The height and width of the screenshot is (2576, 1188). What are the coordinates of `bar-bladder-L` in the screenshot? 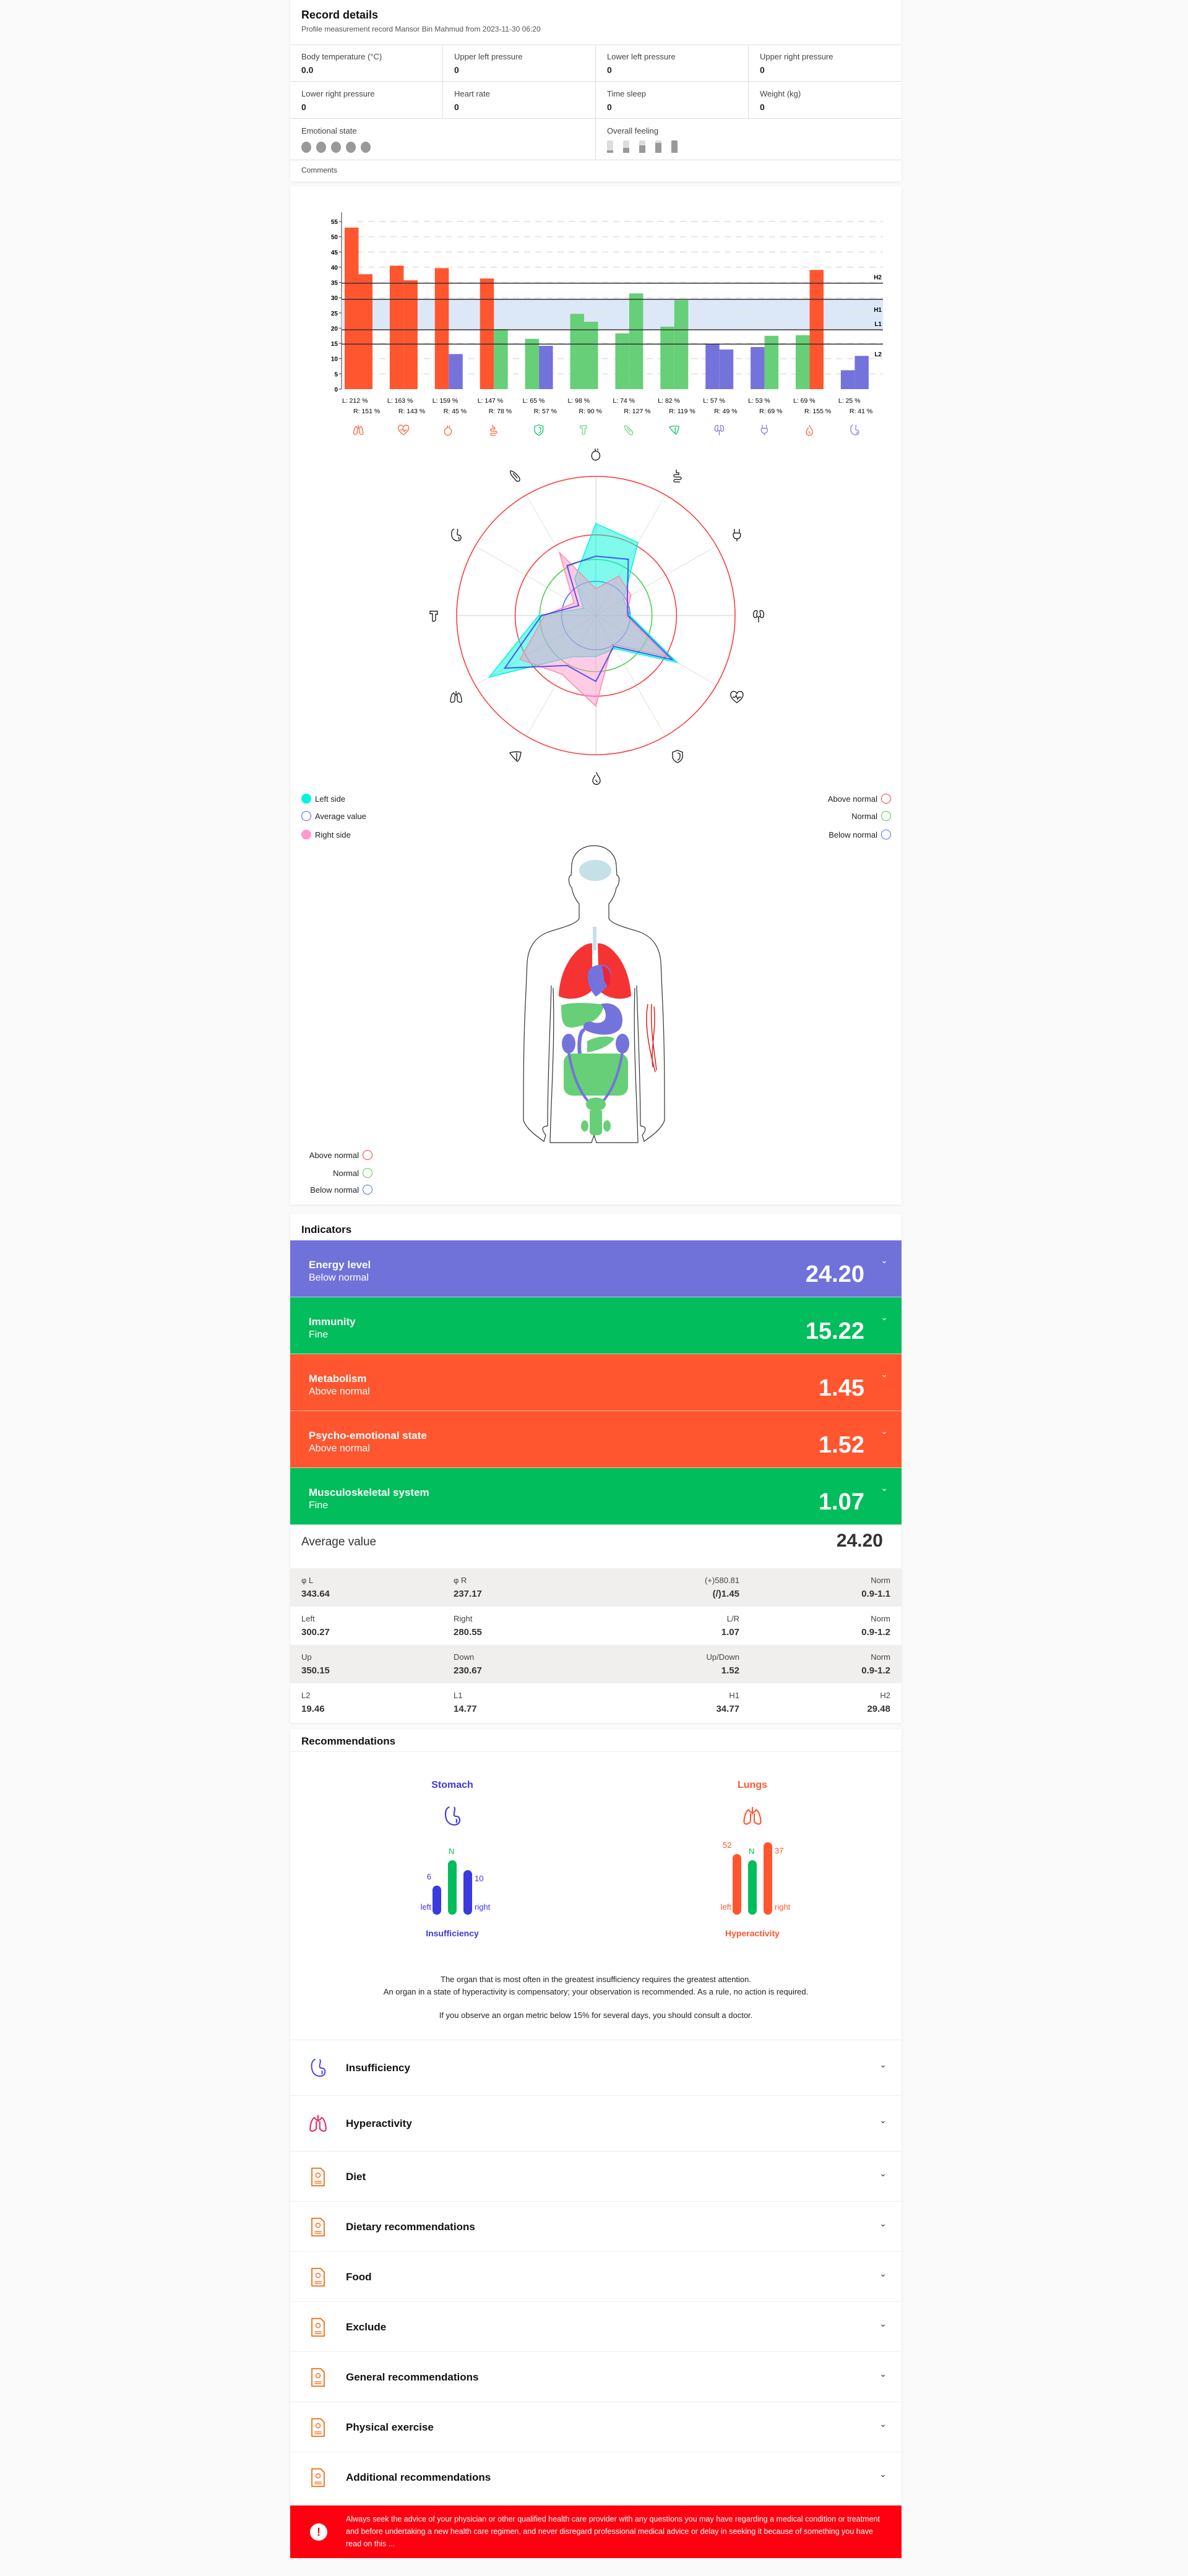 It's located at (758, 368).